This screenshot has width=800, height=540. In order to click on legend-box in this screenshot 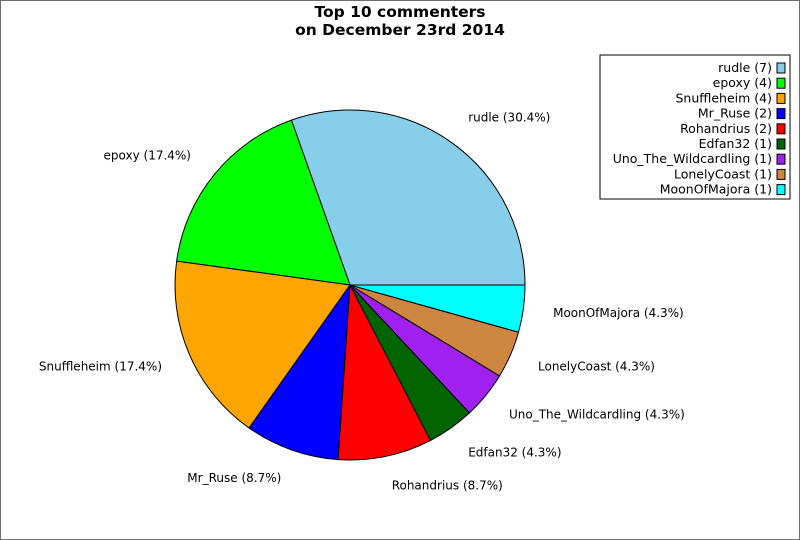, I will do `click(695, 127)`.